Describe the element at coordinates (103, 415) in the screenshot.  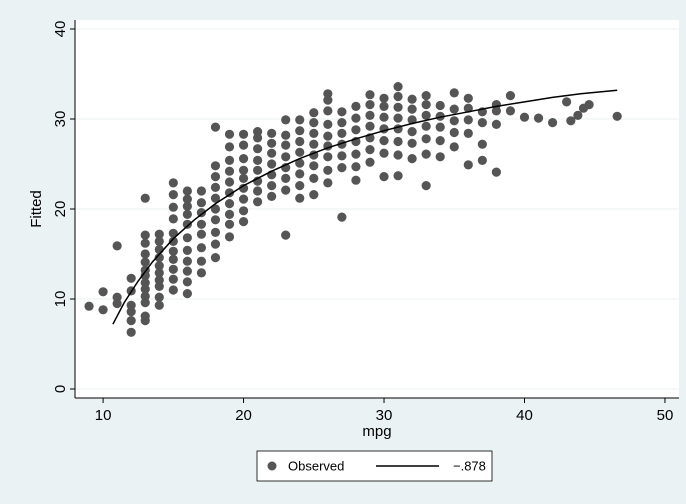
I see `x-tick-label-10: 10` at that location.